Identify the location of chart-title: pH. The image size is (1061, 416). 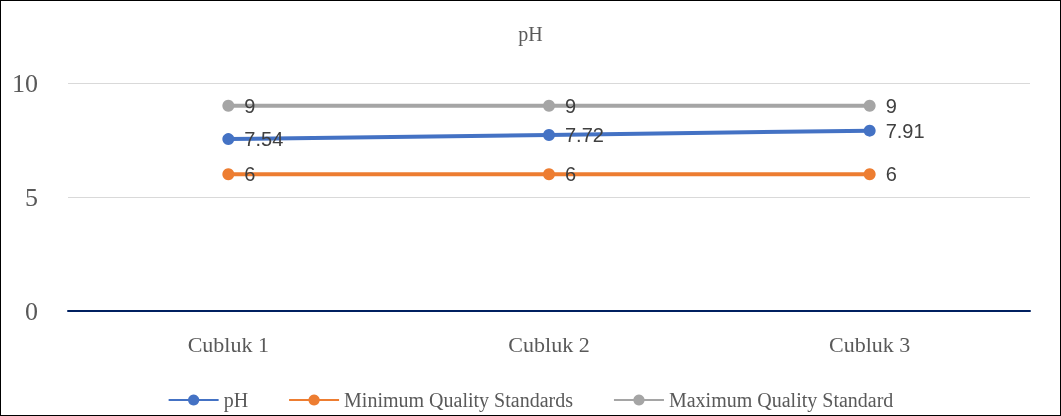
(530, 34).